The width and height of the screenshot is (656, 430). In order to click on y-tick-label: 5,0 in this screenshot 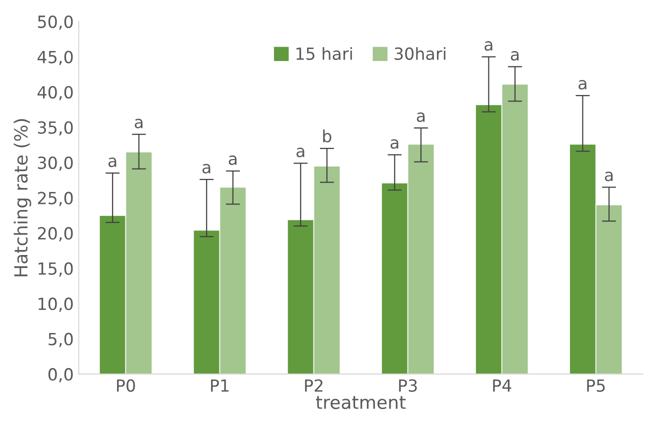, I will do `click(60, 340)`.